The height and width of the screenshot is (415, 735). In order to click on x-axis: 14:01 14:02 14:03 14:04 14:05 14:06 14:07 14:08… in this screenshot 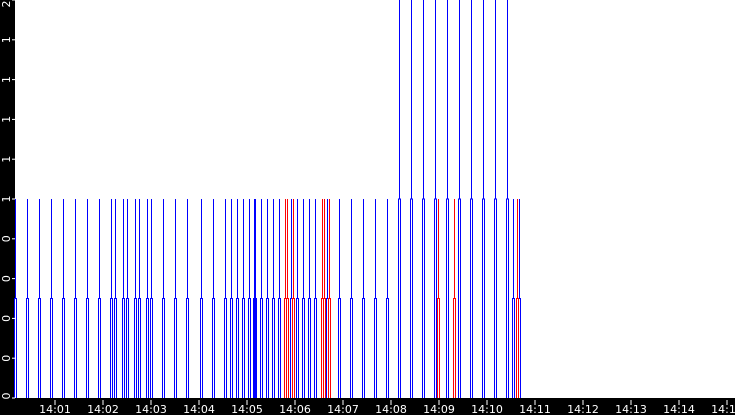, I will do `click(387, 407)`.